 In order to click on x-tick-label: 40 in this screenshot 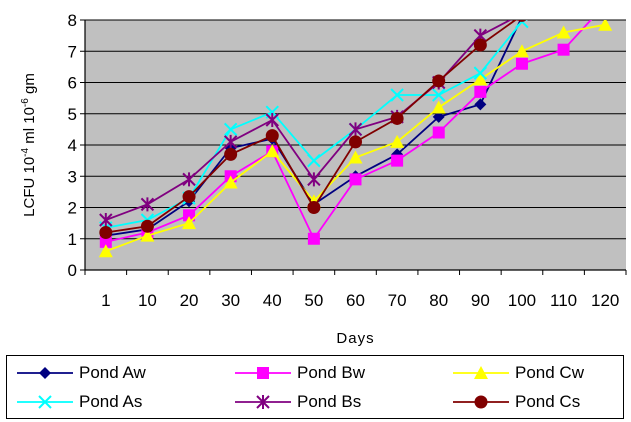, I will do `click(272, 300)`.